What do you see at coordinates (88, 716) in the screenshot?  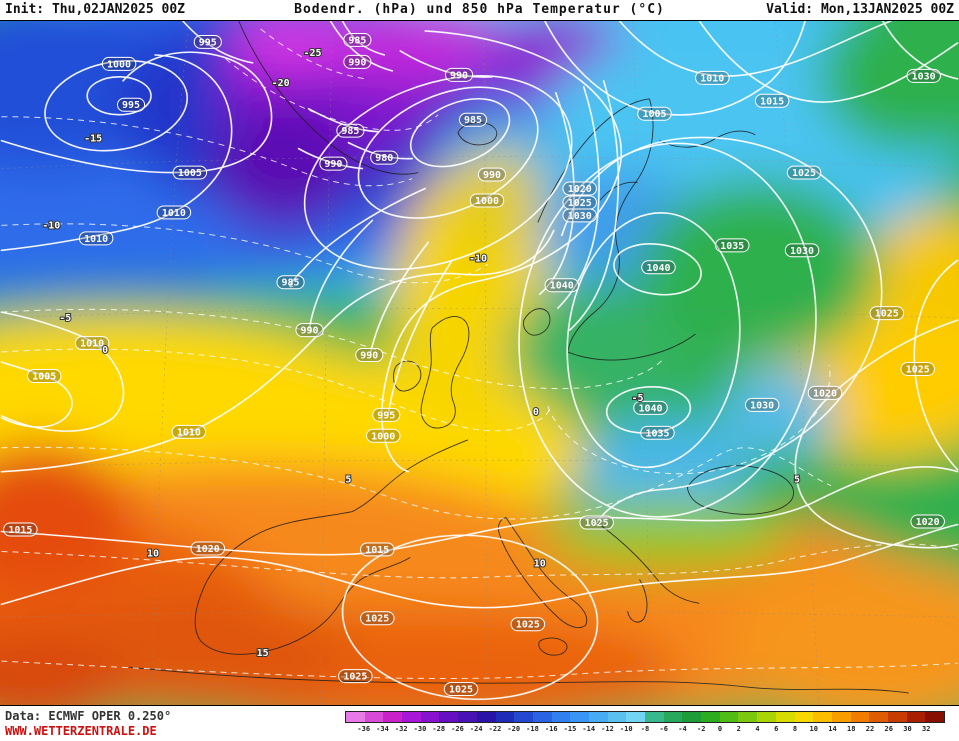 I see `data-source-label: Data: ECMWF OPER 0.250°` at bounding box center [88, 716].